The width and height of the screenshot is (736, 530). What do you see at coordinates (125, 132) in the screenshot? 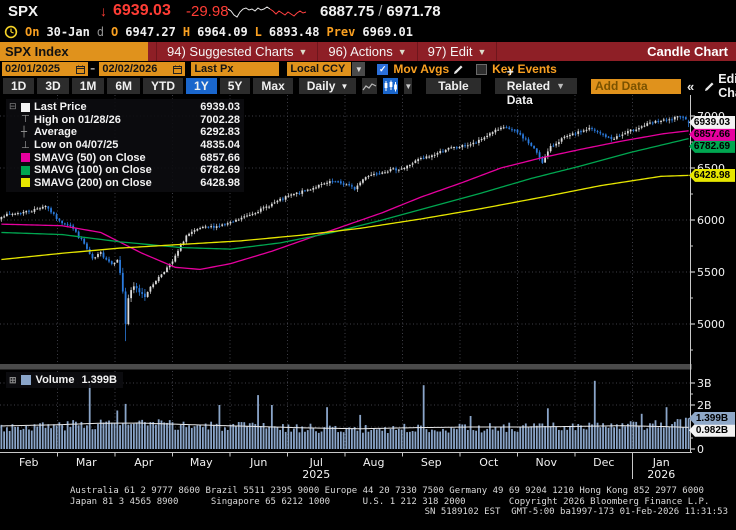
I see `legend-row: ┼ Average 6292.83` at bounding box center [125, 132].